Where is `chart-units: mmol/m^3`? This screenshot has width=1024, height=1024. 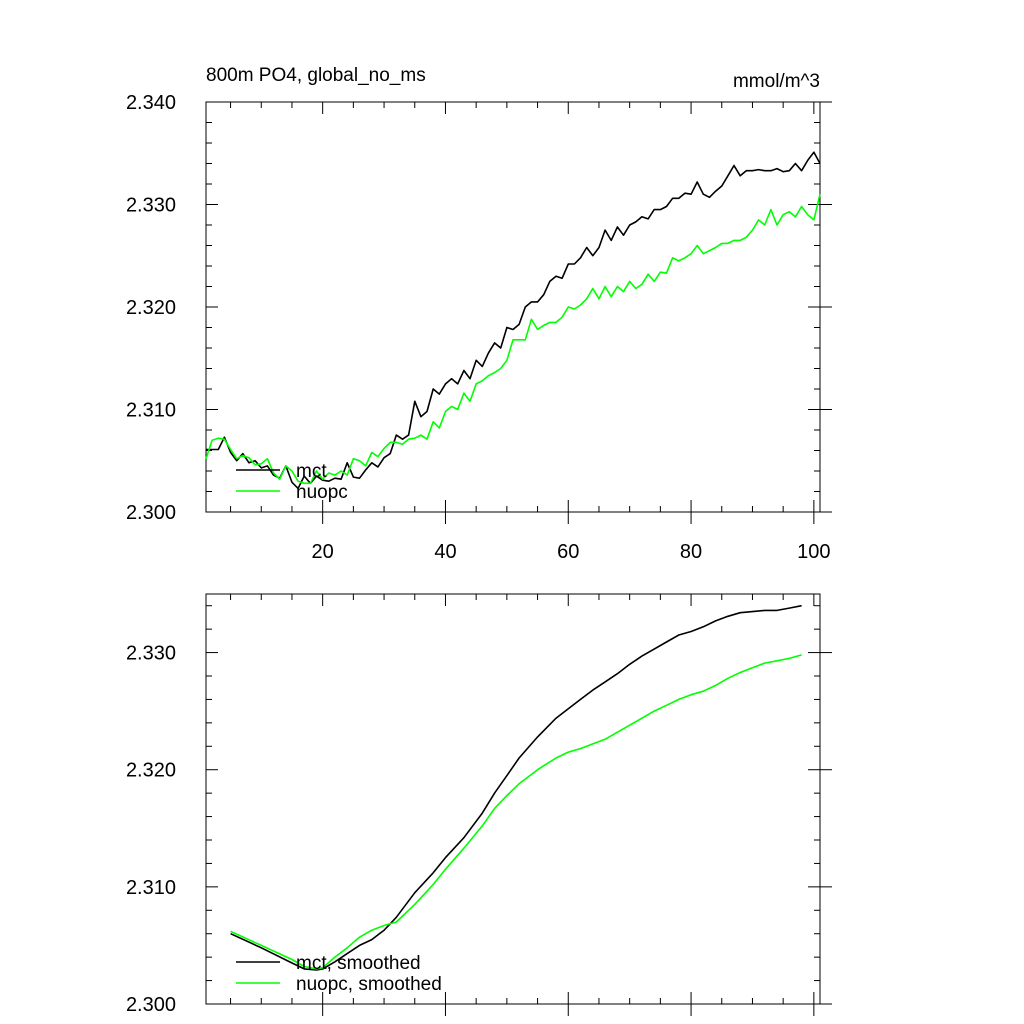 chart-units: mmol/m^3 is located at coordinates (776, 81).